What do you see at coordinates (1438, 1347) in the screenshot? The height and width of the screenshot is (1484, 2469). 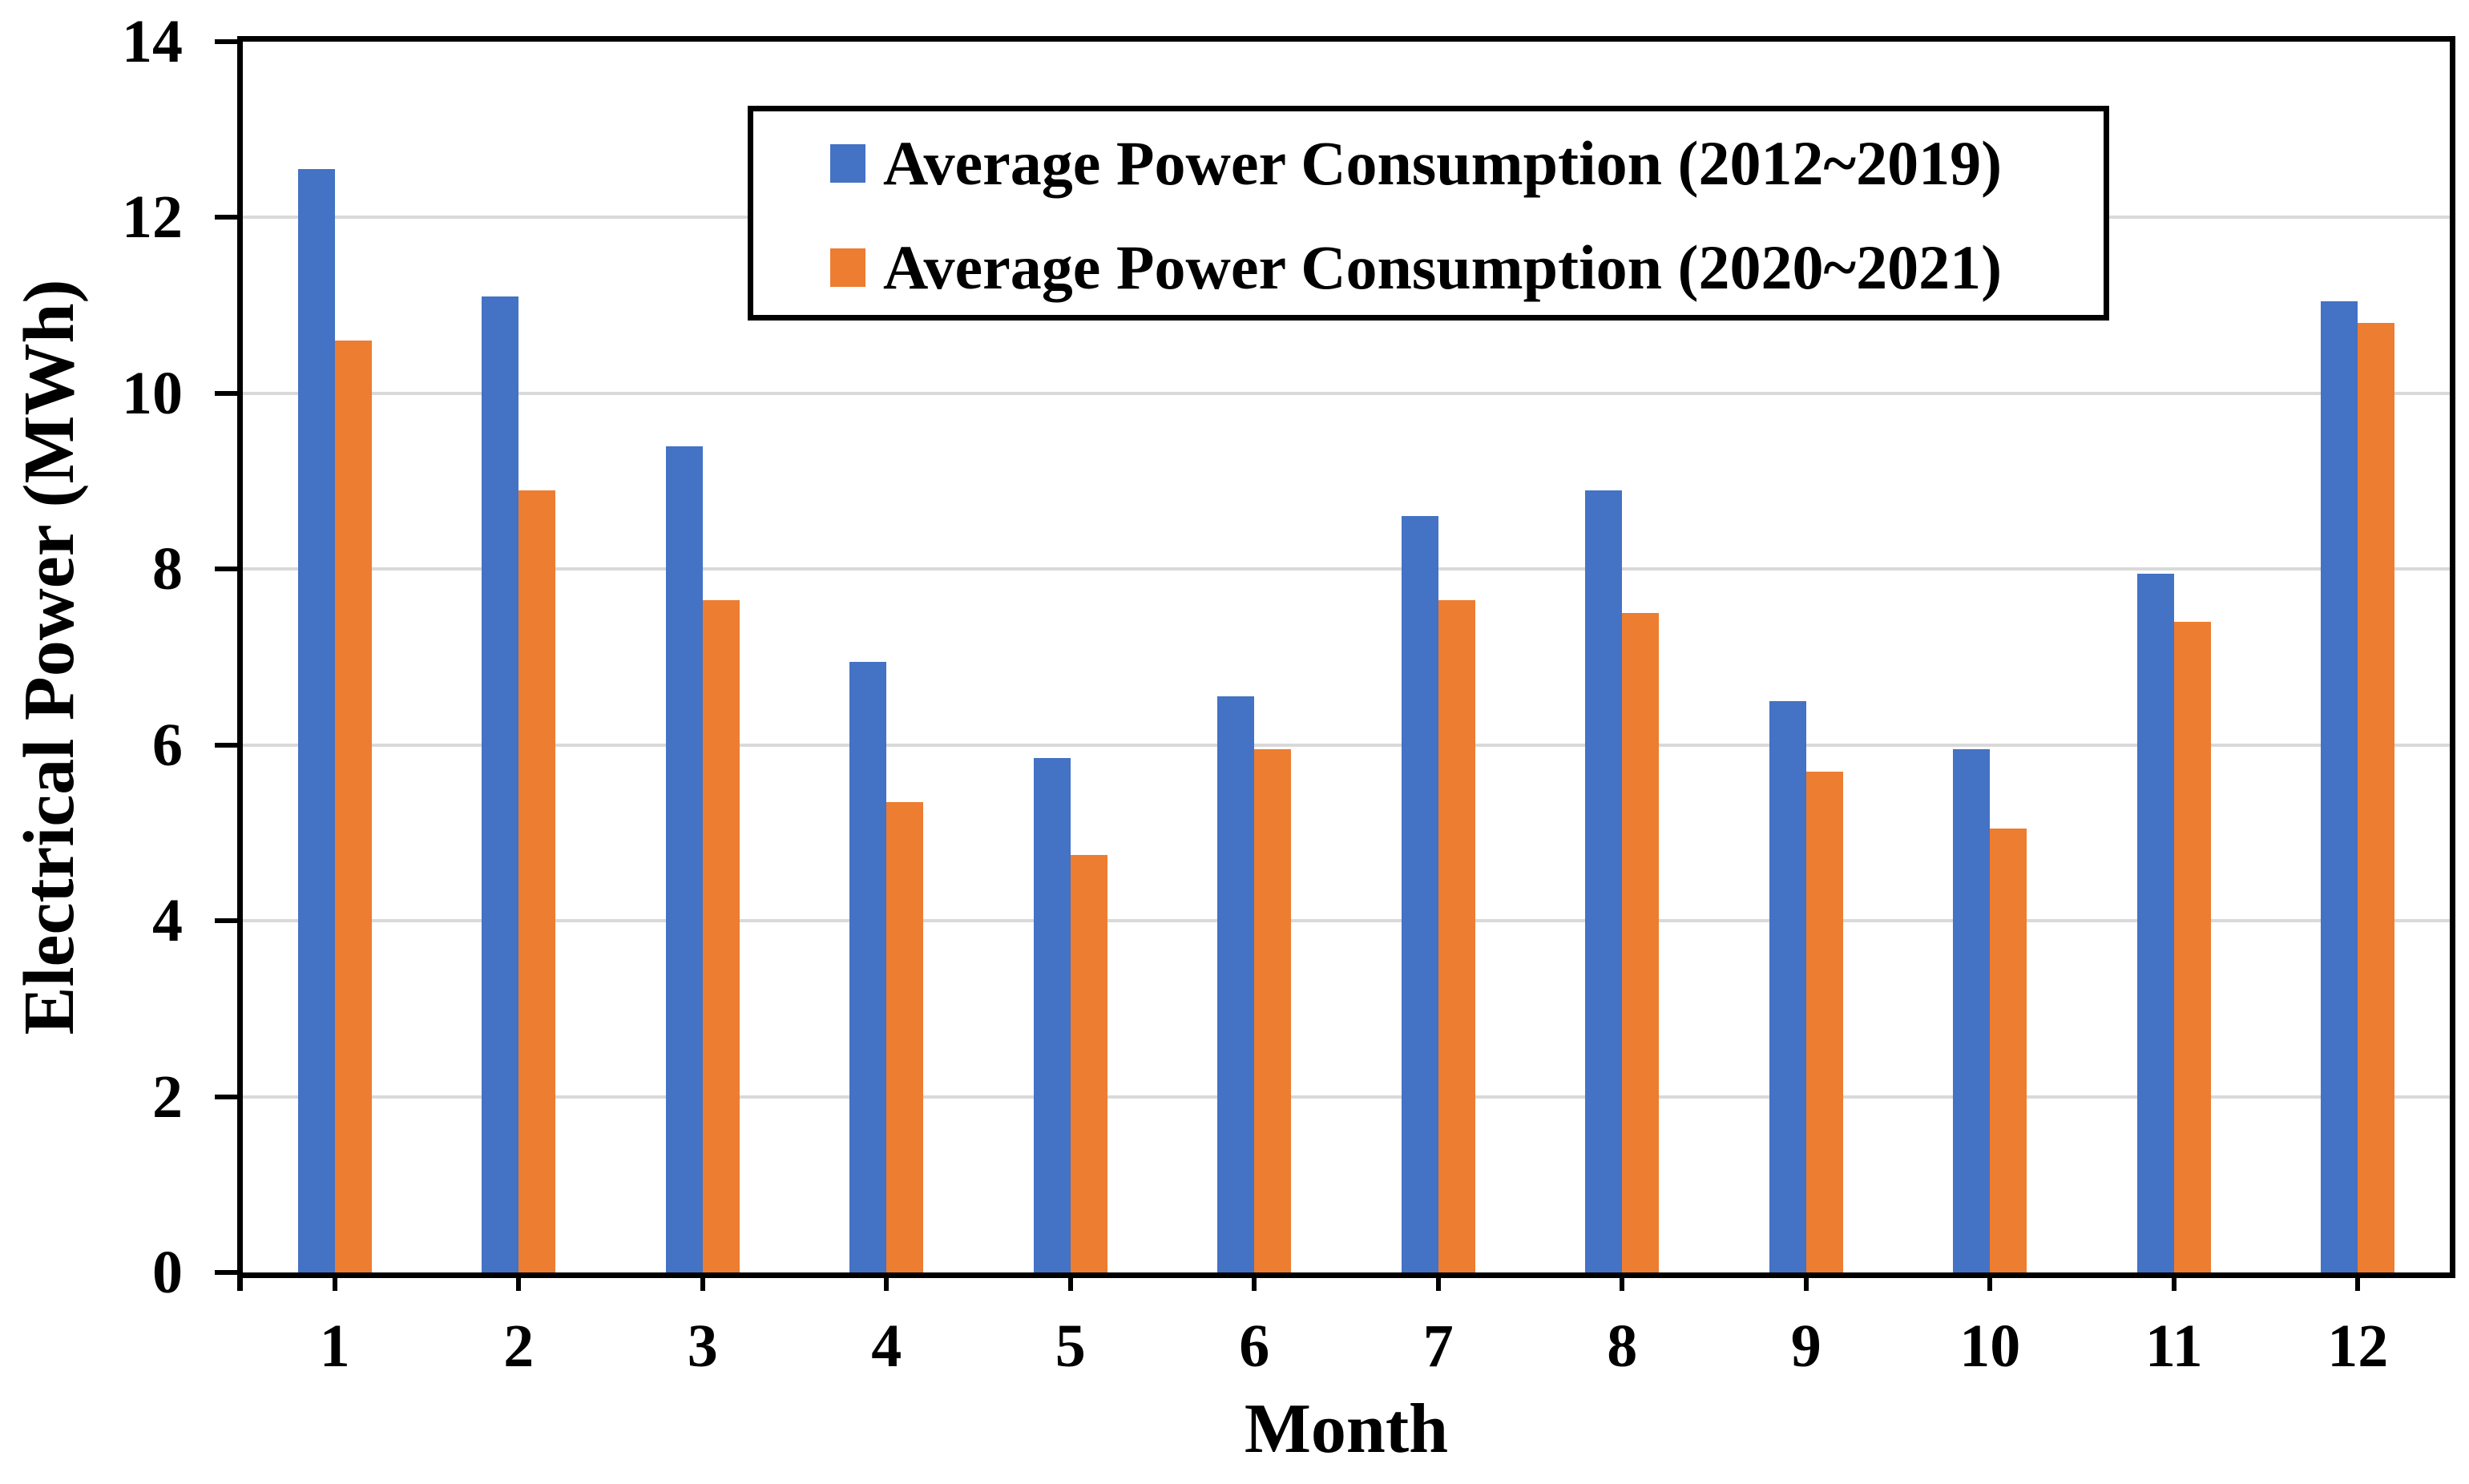 I see `x-tick-label-7: 7` at bounding box center [1438, 1347].